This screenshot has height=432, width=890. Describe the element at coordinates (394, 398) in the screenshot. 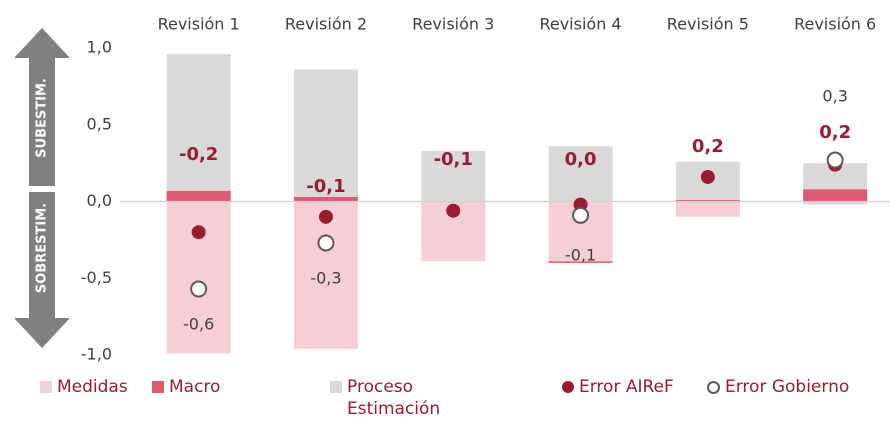

I see `legend-label: Proceso Estimación` at that location.